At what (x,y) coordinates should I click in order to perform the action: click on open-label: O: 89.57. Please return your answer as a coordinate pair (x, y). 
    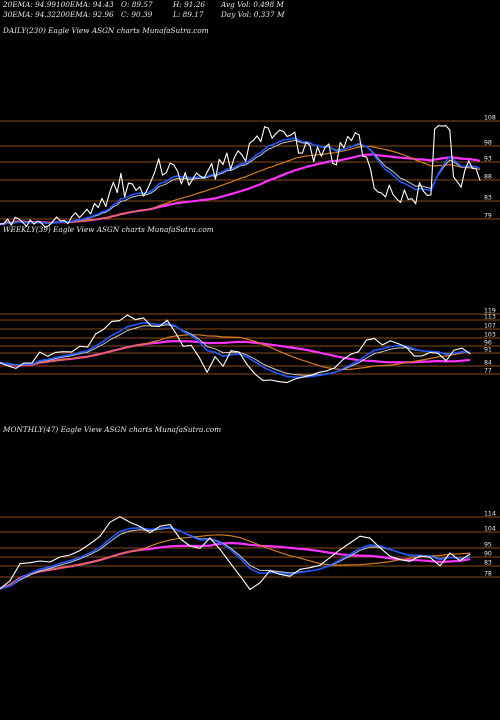
    Looking at the image, I should click on (137, 4).